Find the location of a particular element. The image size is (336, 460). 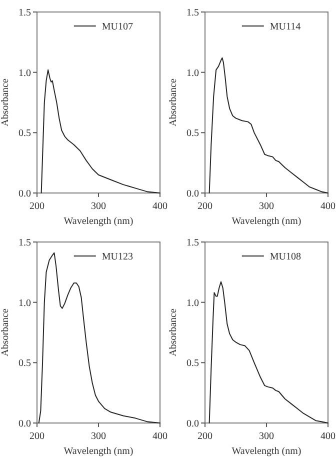

legend-label: MU114 is located at coordinates (285, 27).